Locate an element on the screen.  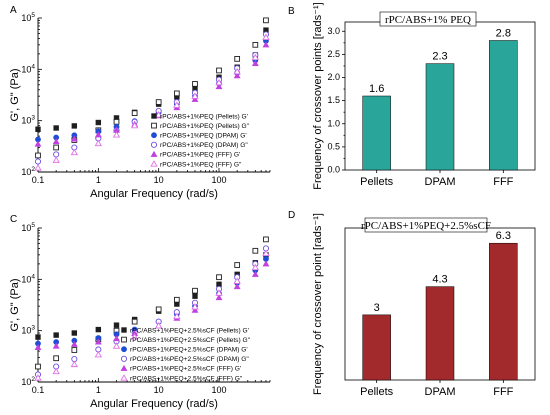
chart-title-box: rPC/ABS+1%PEQ+2.5%sCF is located at coordinates (426, 225).